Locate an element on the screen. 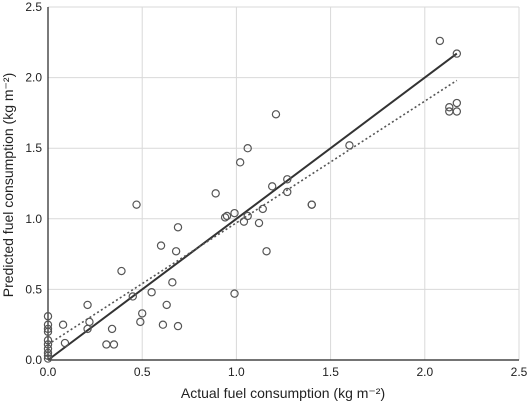  y-tick-label: 0.5 is located at coordinates (33, 289).